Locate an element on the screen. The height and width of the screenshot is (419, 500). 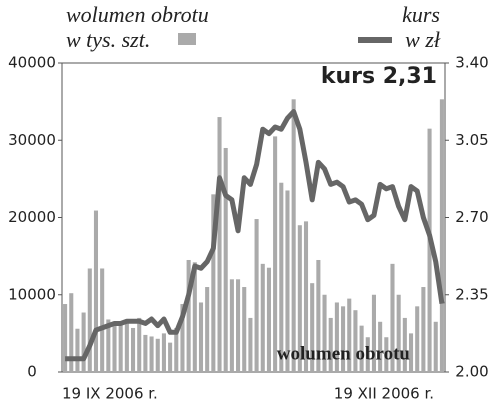
annotation: wolumen obrotu is located at coordinates (344, 353).